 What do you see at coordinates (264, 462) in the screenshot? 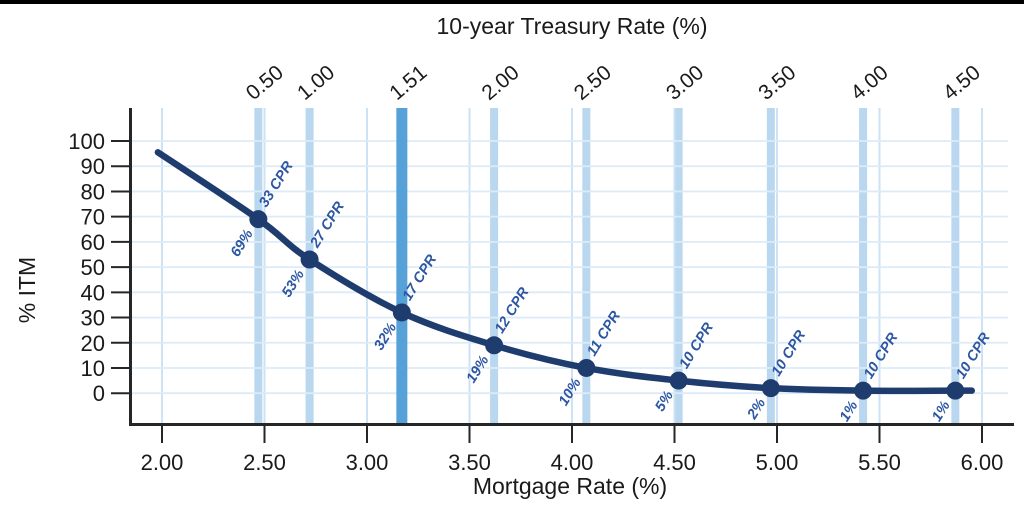
I see `x-tick-label: 2.50` at bounding box center [264, 462].